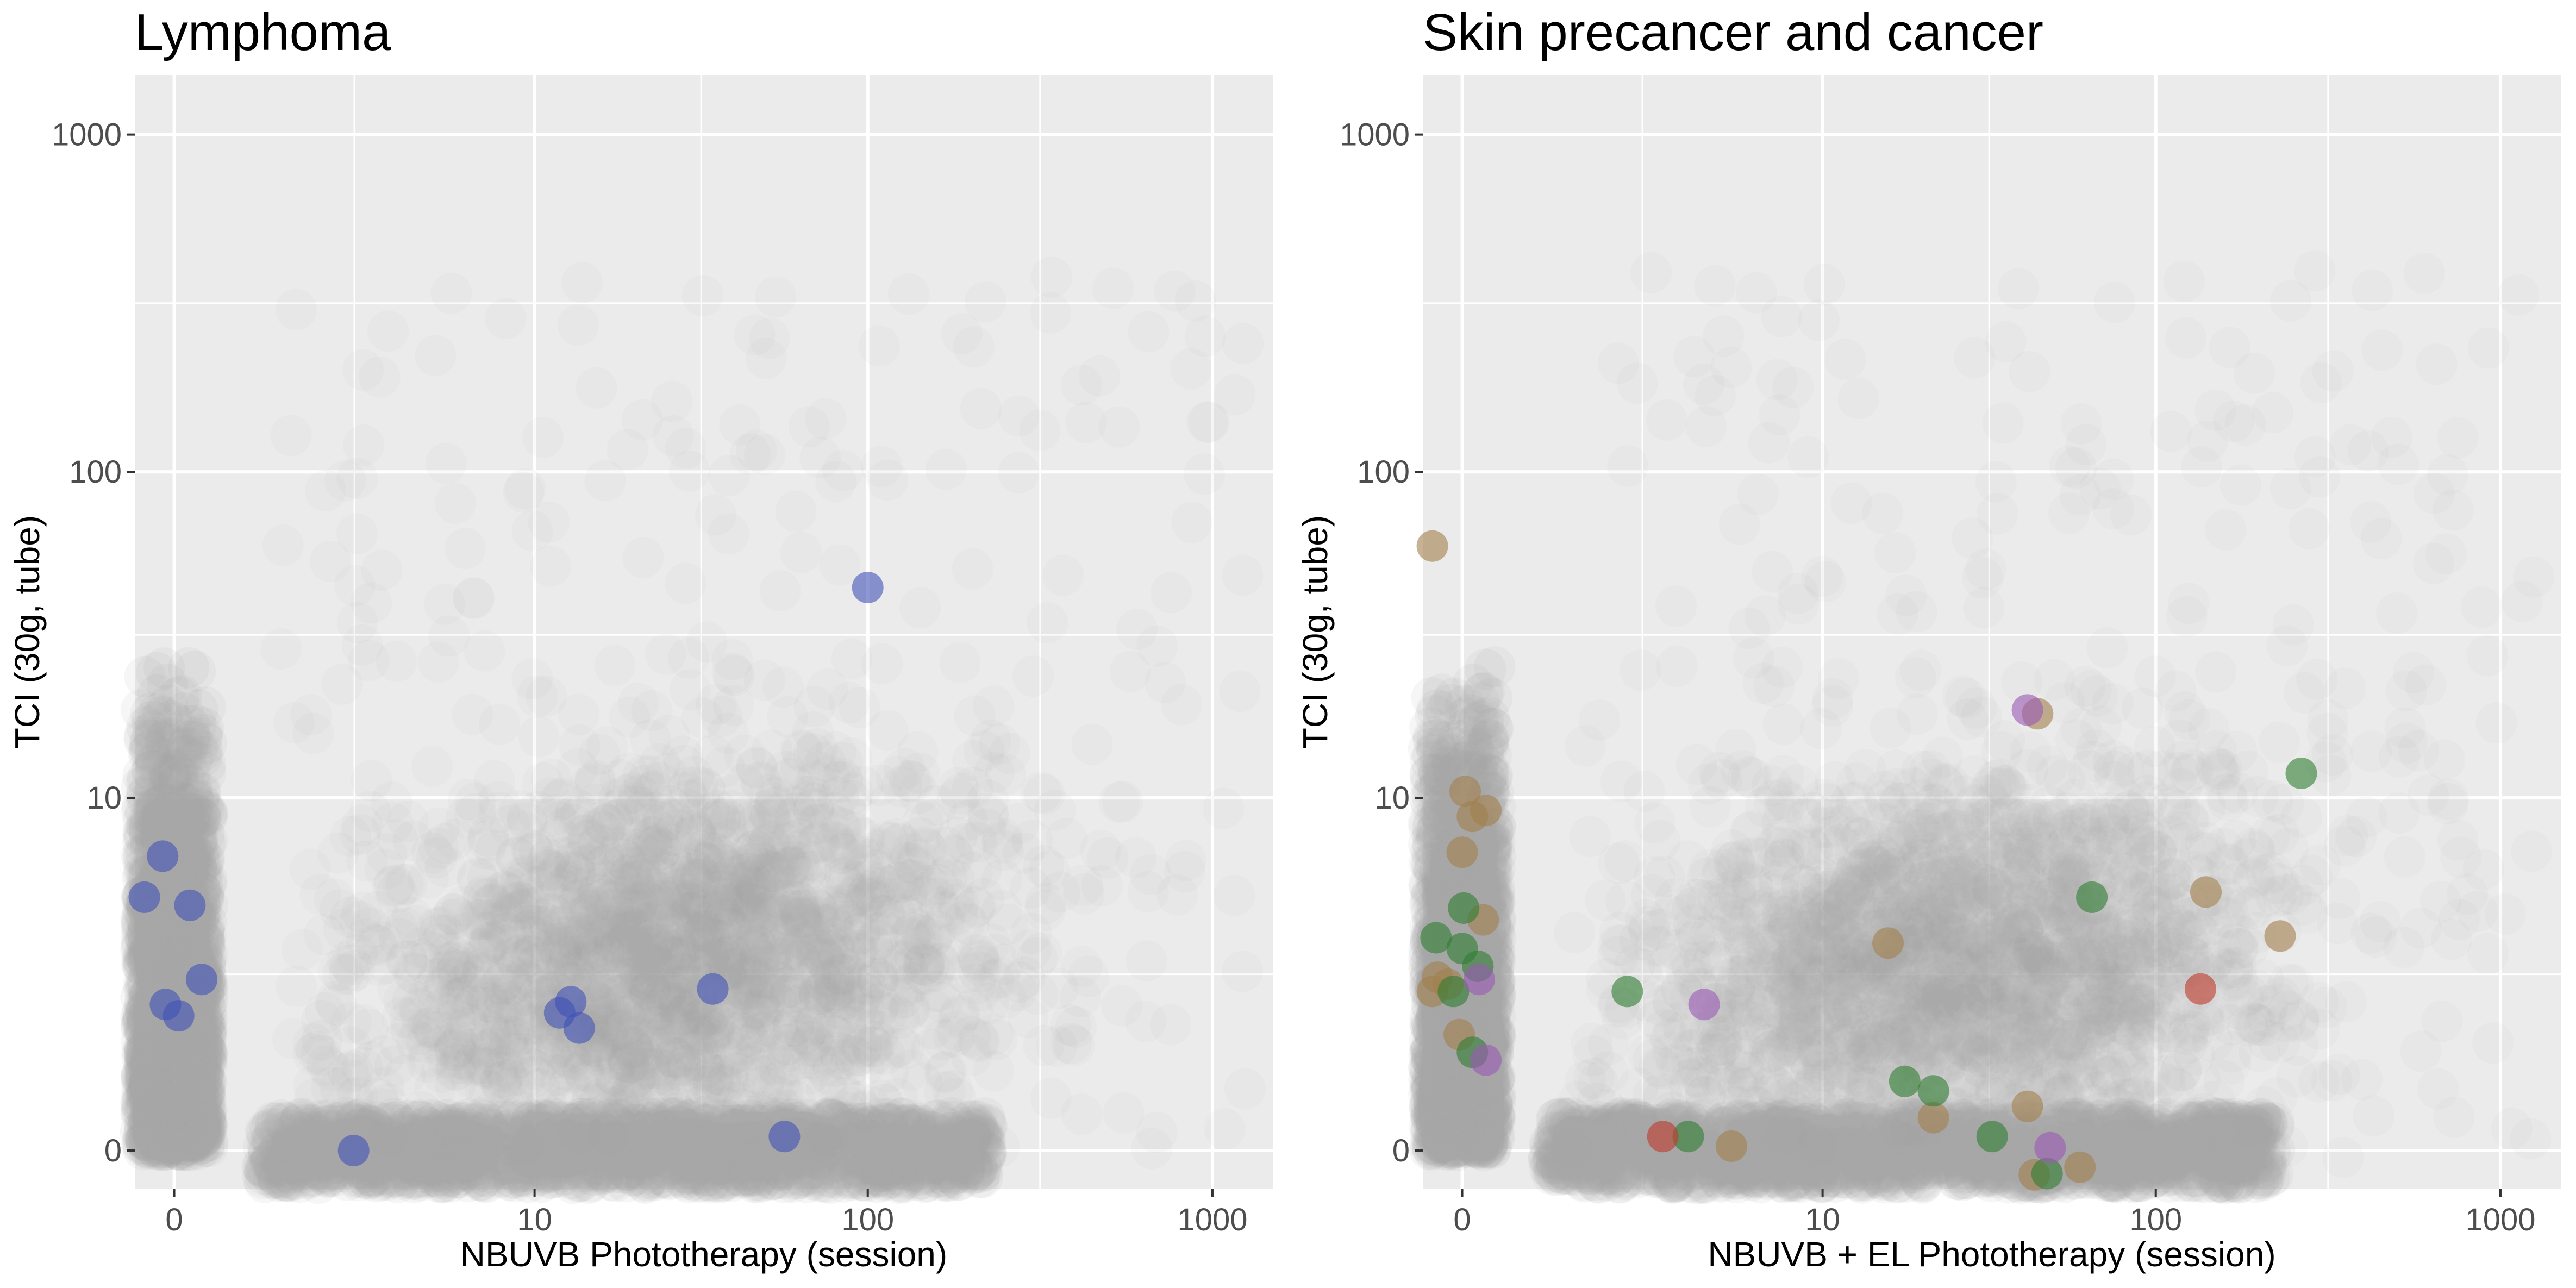  Describe the element at coordinates (263, 32) in the screenshot. I see `panel-title-lymphoma: Lymphoma` at that location.